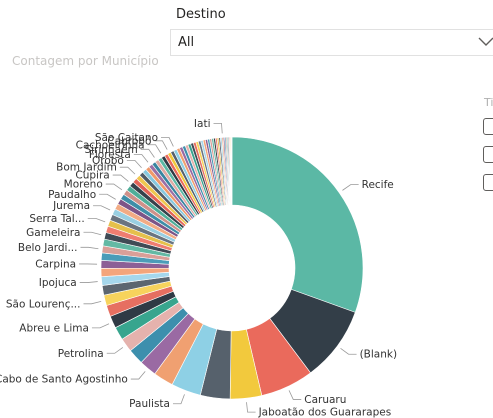  I want to click on dropdown-selected-value: All, so click(186, 42).